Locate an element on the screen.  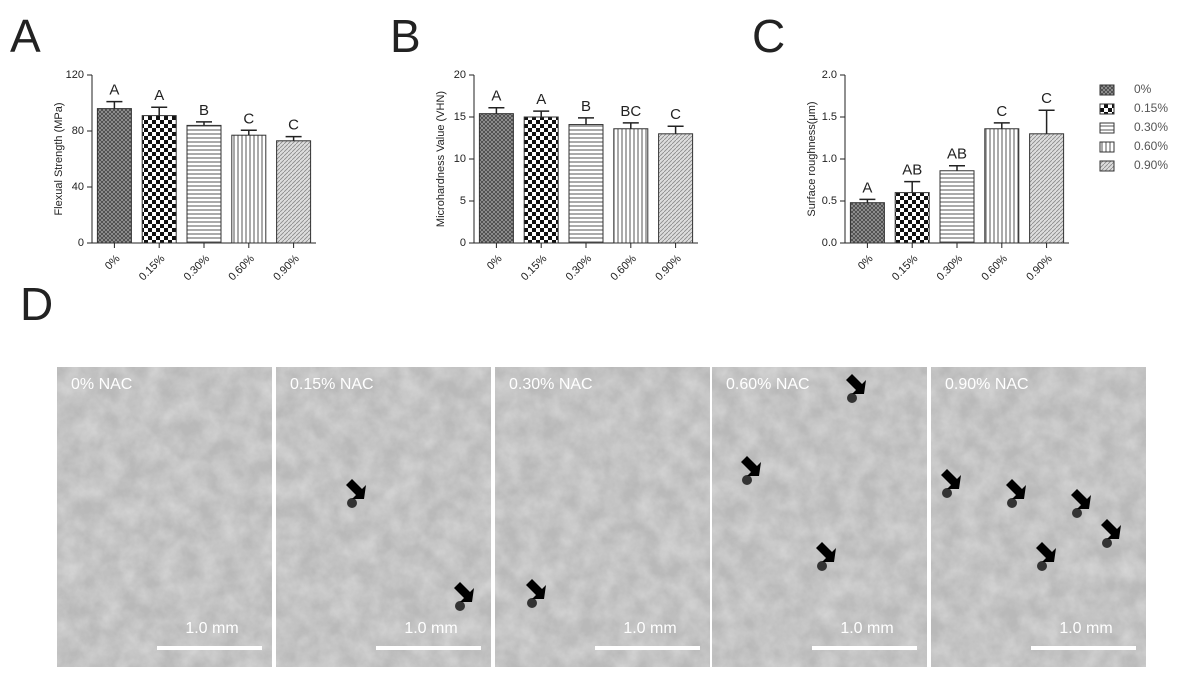
y-tick-label: 0.0 is located at coordinates (829, 243).